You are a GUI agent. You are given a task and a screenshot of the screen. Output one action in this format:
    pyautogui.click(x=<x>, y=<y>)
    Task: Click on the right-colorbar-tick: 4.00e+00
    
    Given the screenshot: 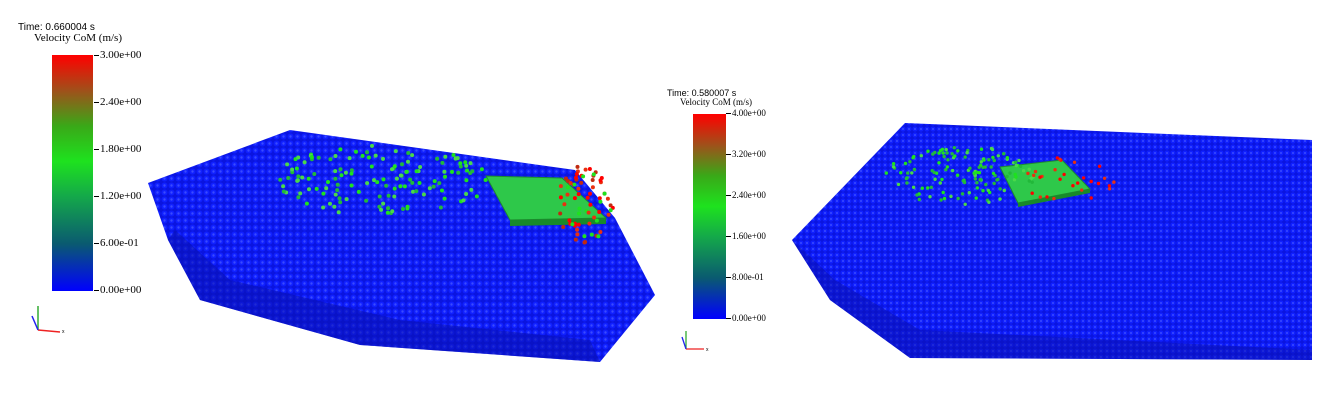 What is the action you would take?
    pyautogui.click(x=746, y=113)
    